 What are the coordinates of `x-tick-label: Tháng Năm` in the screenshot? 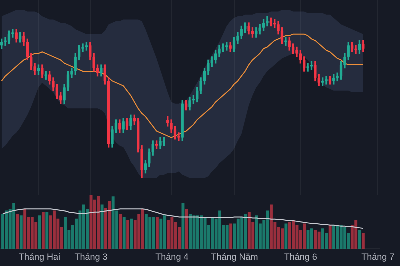 It's located at (234, 257).